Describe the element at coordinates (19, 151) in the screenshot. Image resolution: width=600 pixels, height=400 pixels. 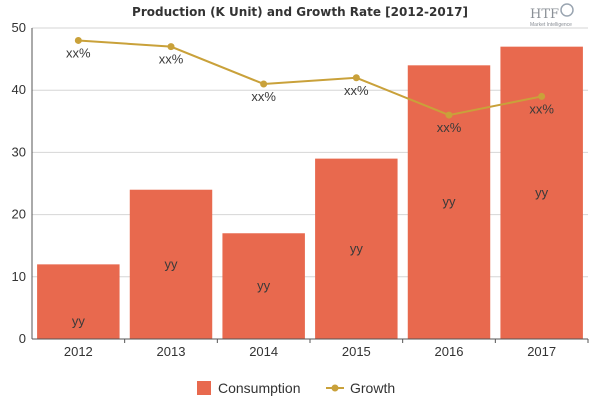
I see `y-tick-label: 30` at that location.